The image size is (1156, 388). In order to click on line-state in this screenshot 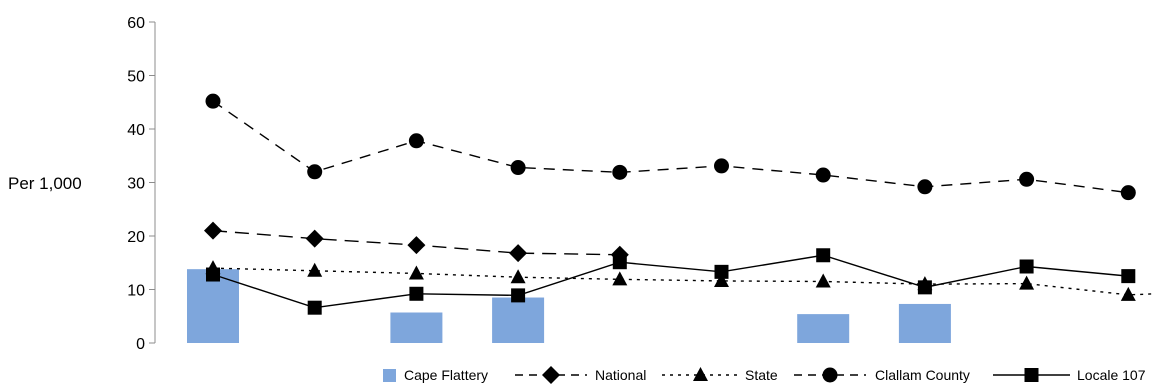, I will do `click(684, 281)`.